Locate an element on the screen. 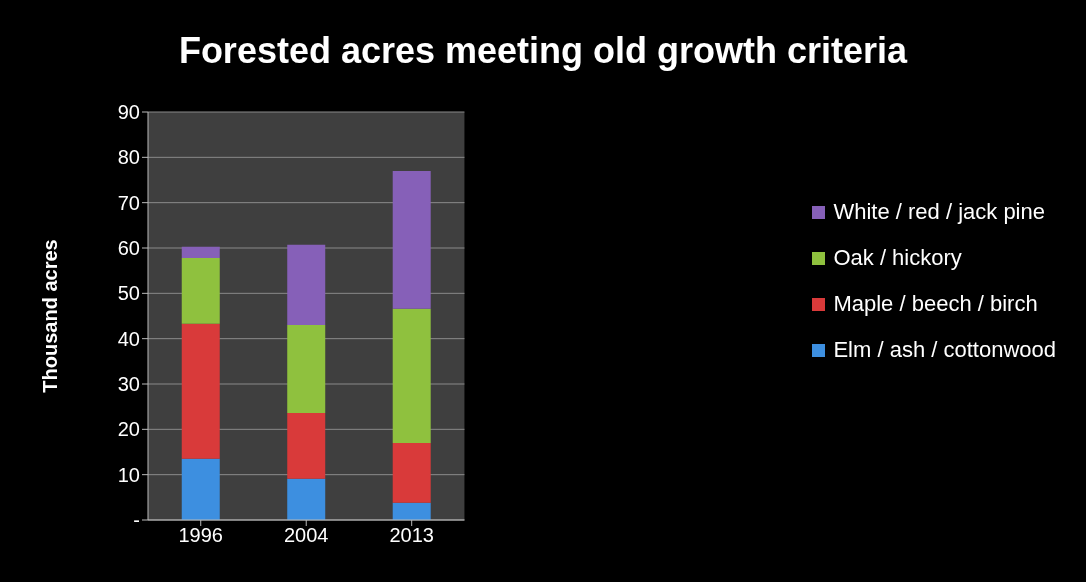 The width and height of the screenshot is (1086, 582). legend-label: Oak / hickory is located at coordinates (897, 258).